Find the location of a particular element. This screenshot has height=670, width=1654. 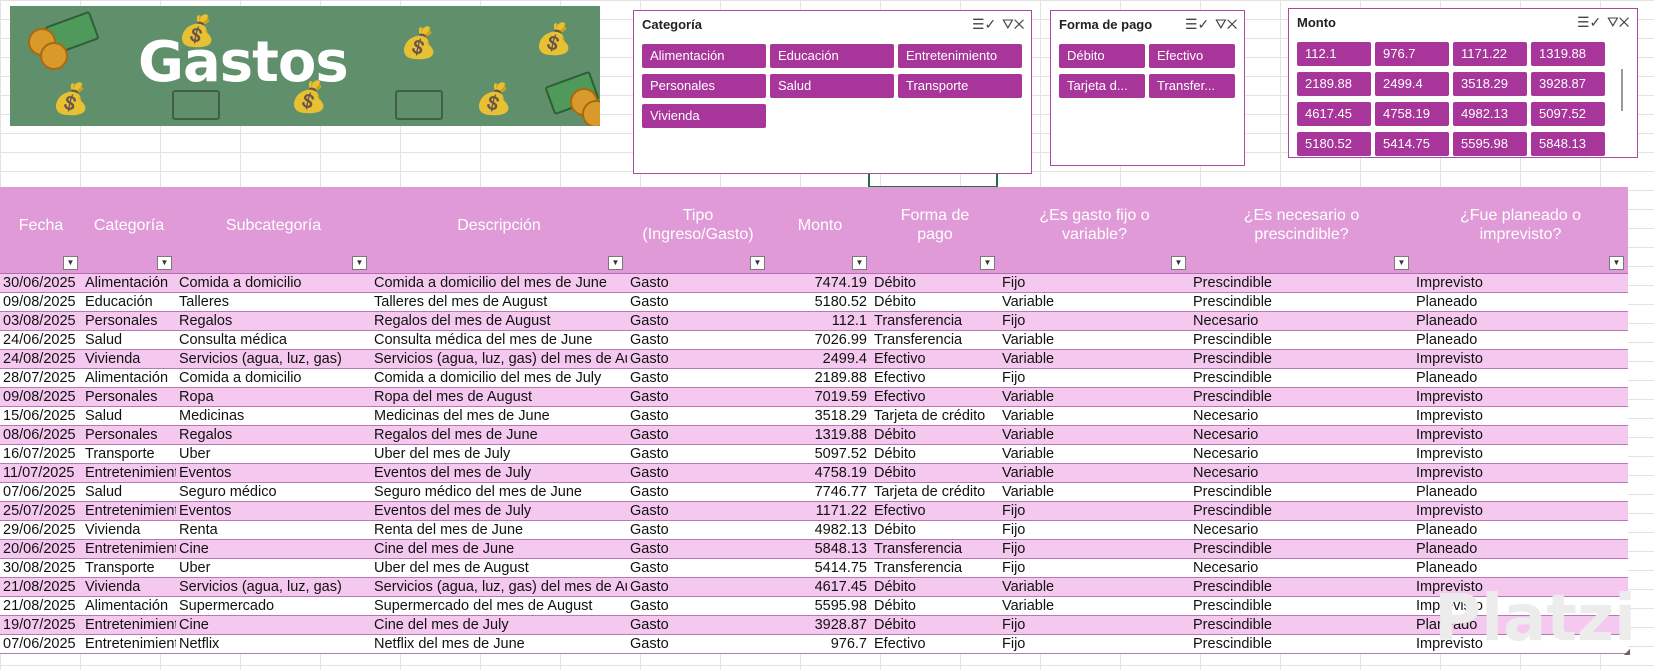

cell-subcategoria: Supermercado is located at coordinates (227, 606).